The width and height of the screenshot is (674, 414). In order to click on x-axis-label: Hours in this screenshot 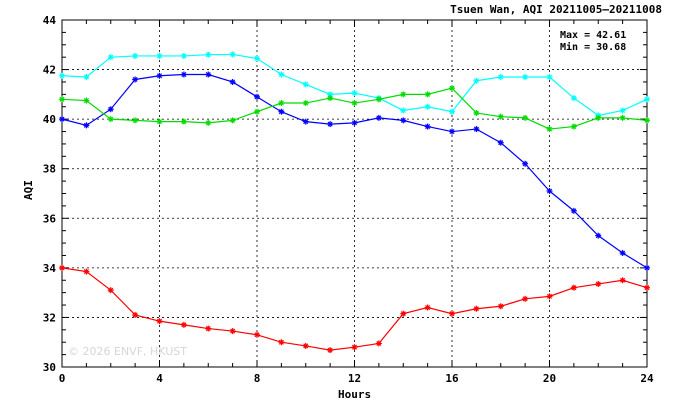, I will do `click(355, 394)`.